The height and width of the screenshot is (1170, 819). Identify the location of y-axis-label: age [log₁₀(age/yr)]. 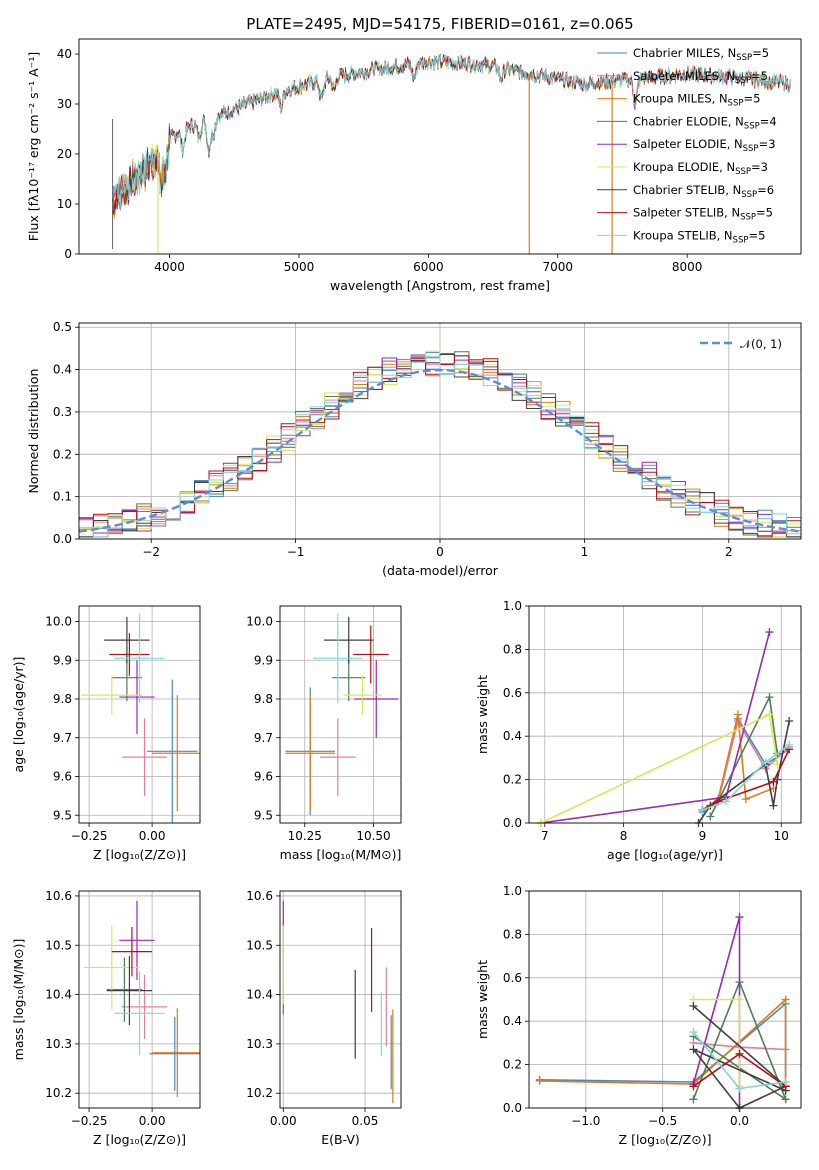
(18, 715).